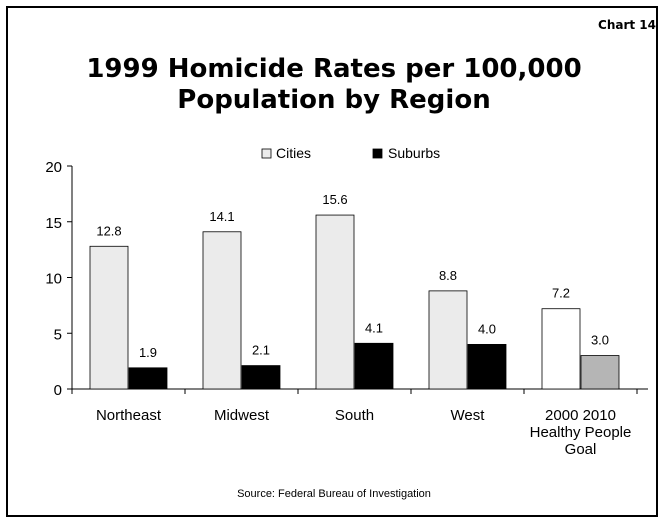 This screenshot has height=523, width=668. I want to click on y-tick-label: 0, so click(58, 390).